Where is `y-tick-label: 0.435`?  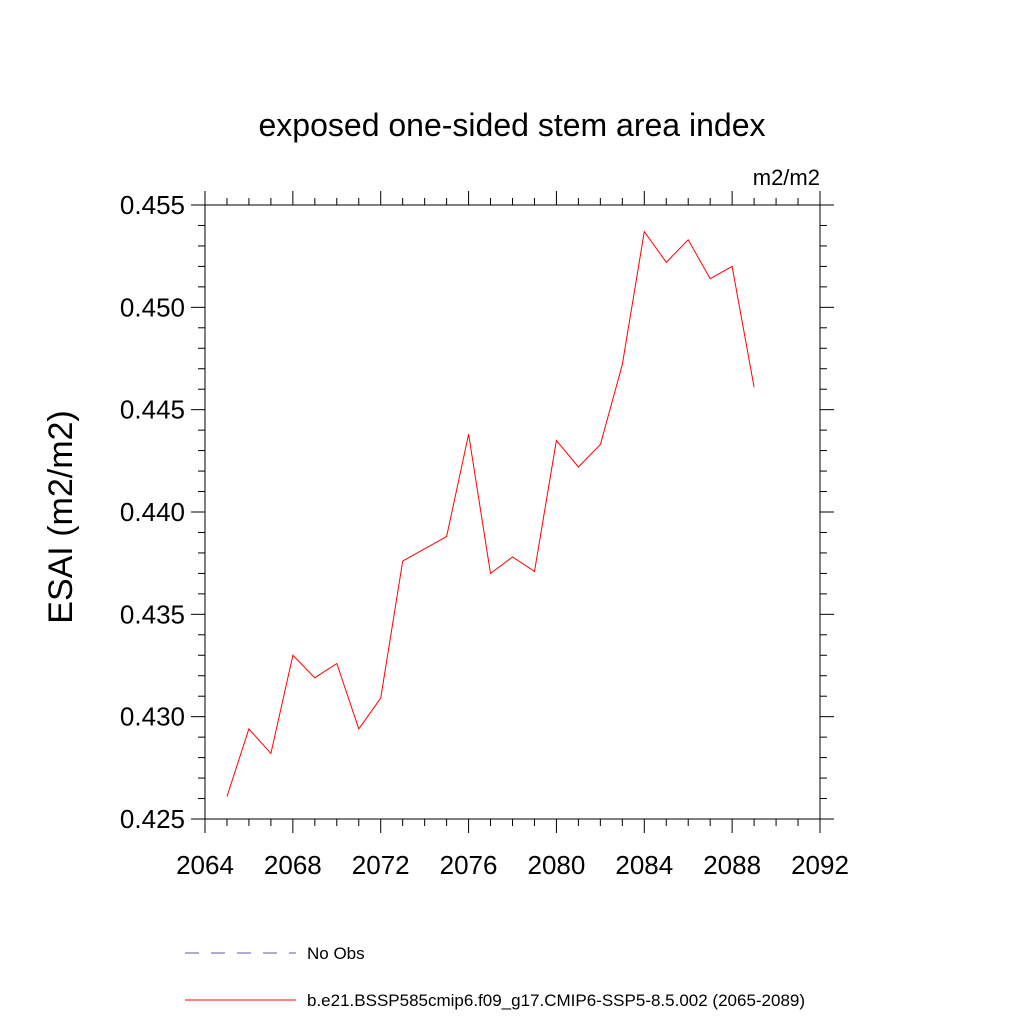
y-tick-label: 0.435 is located at coordinates (152, 614).